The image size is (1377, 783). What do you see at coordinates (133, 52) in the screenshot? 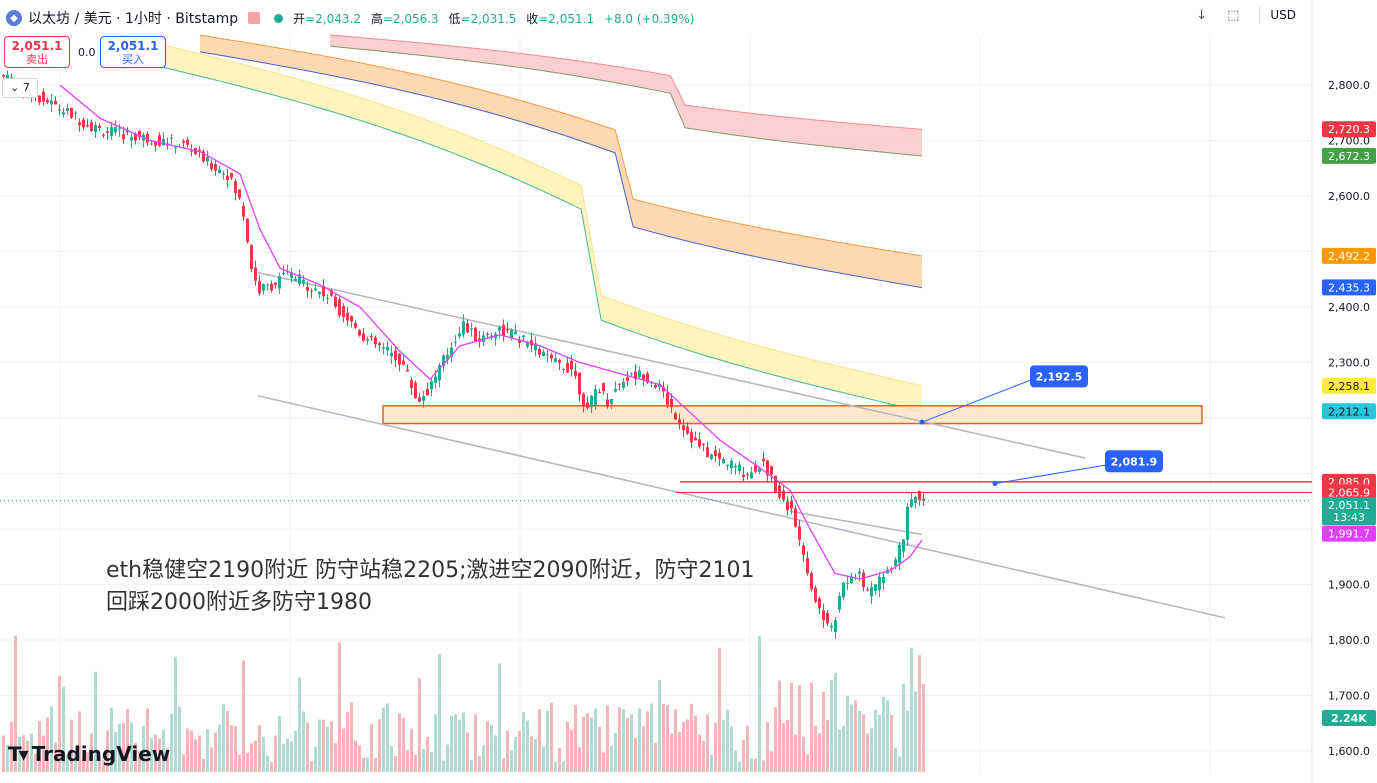
I see `buy-button: 2,051.1 买入` at bounding box center [133, 52].